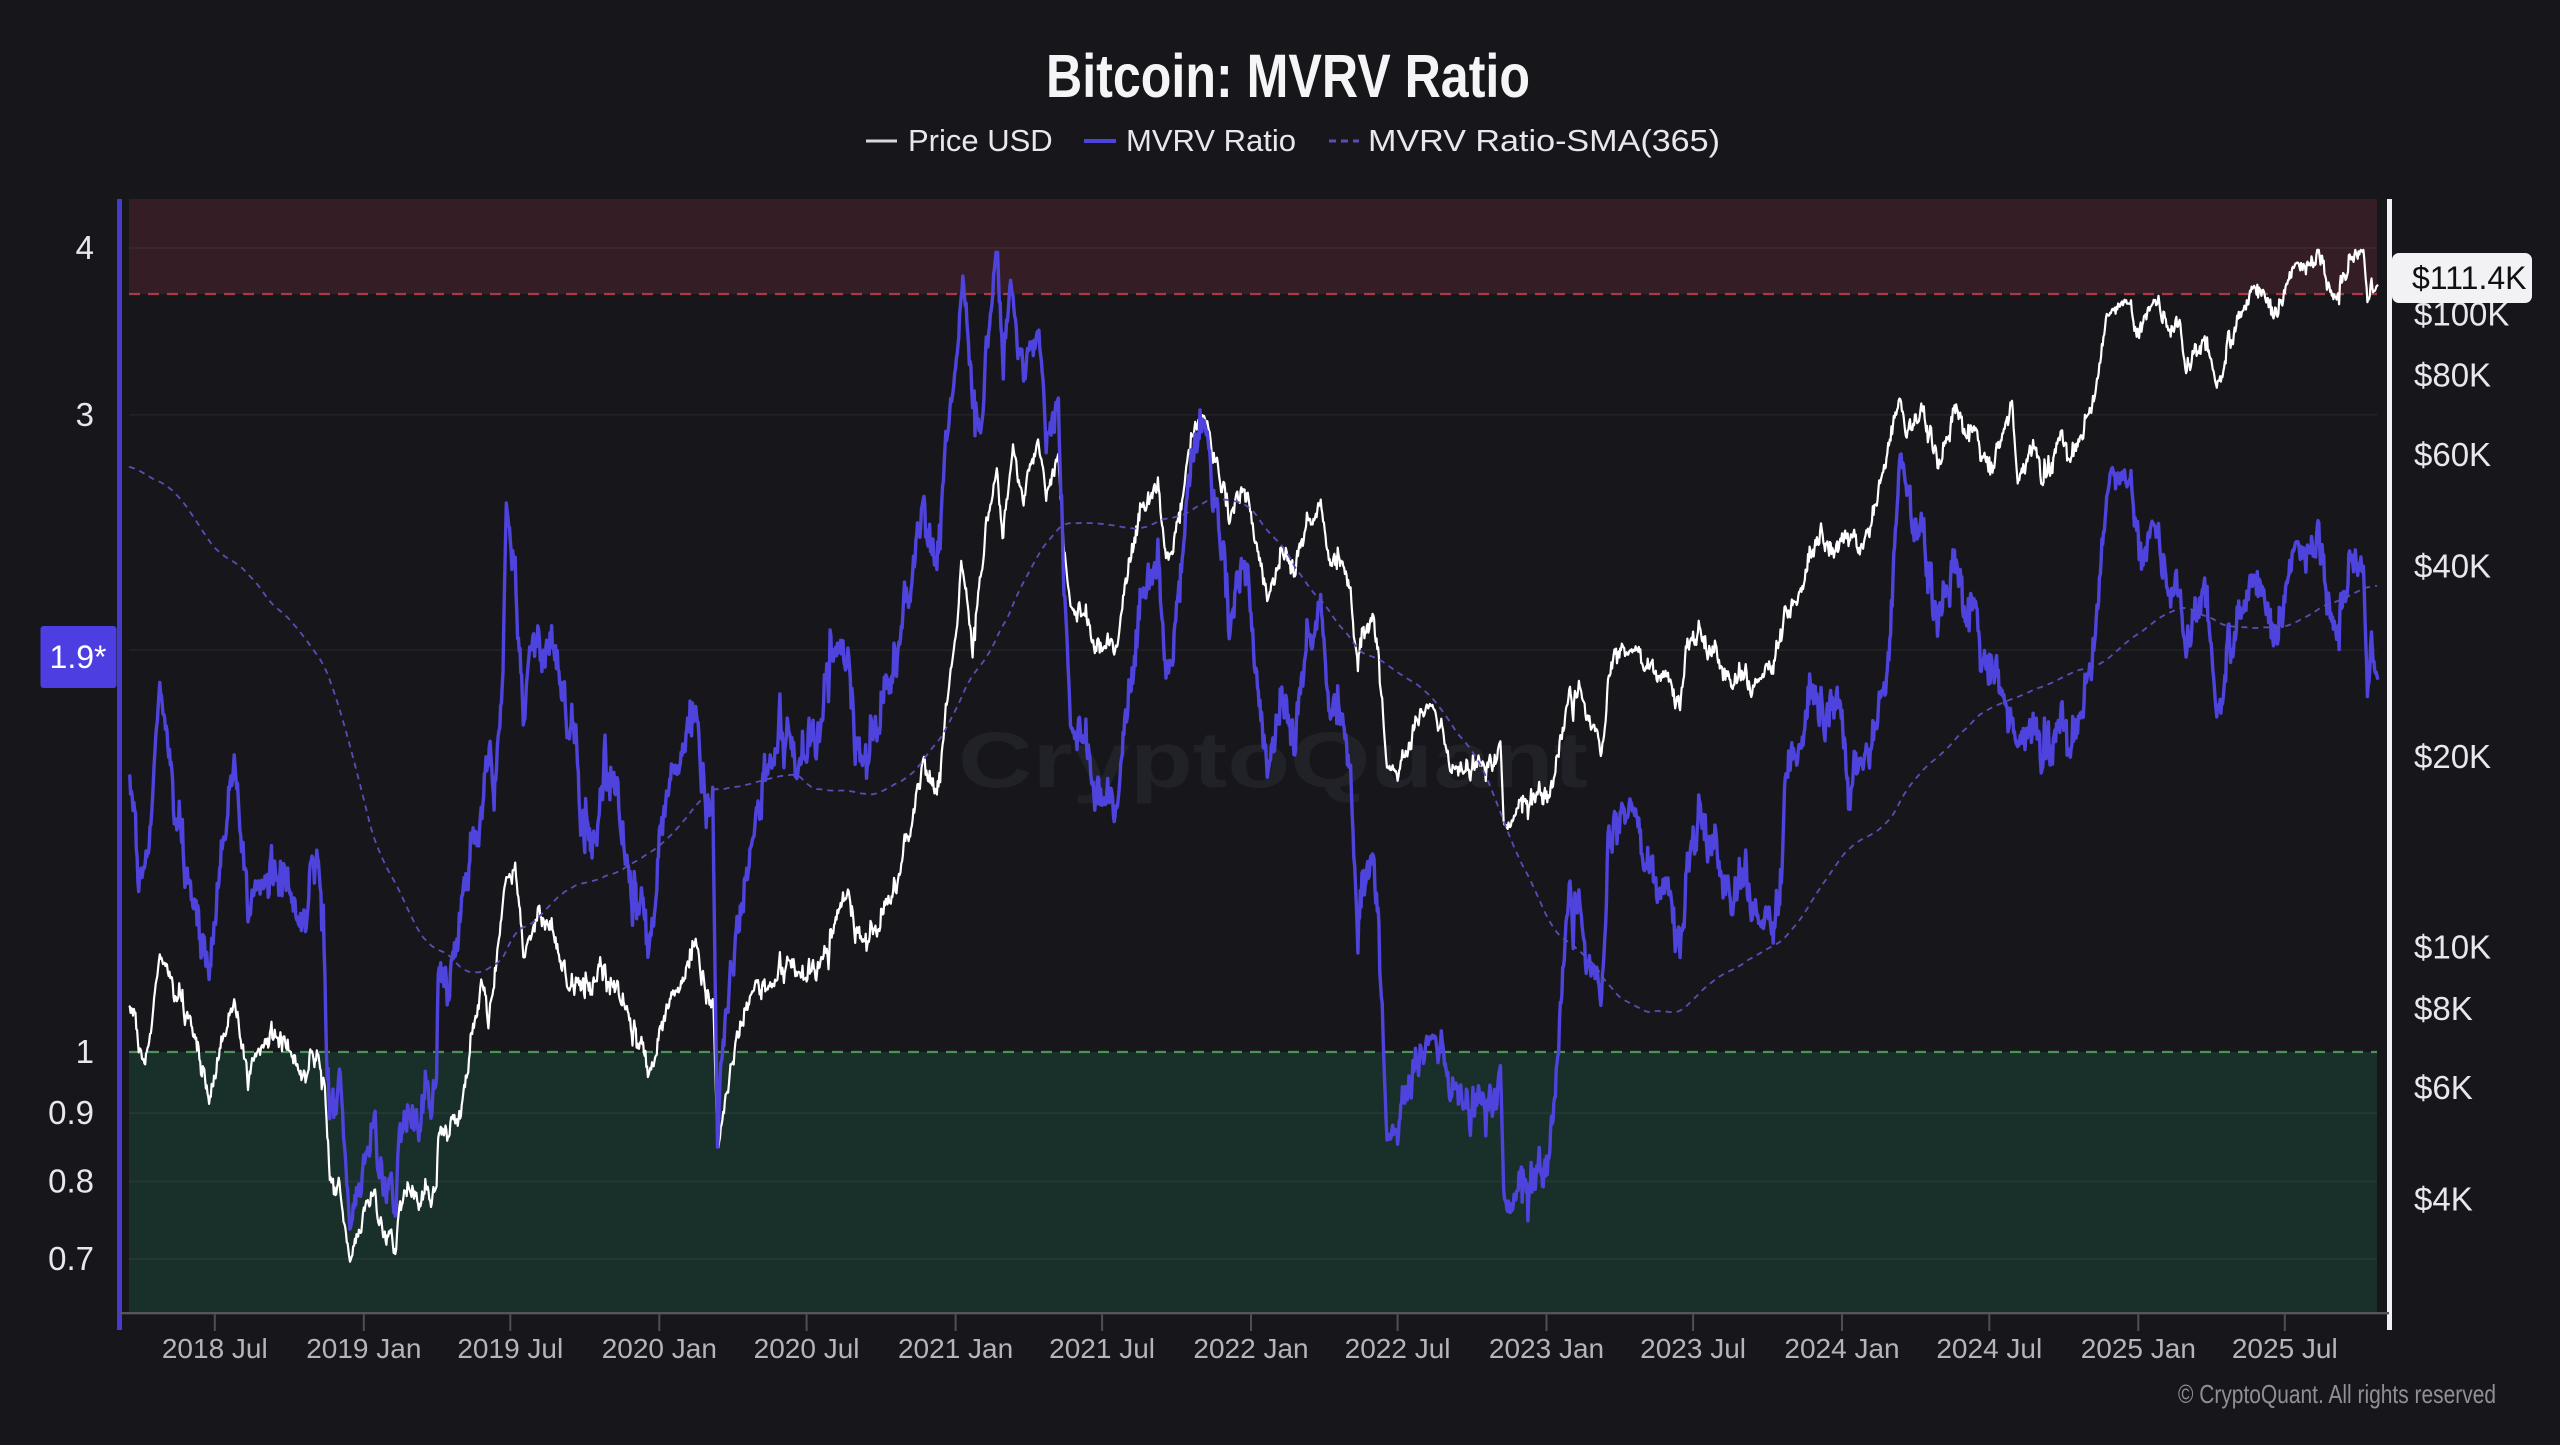 The width and height of the screenshot is (2560, 1445). Describe the element at coordinates (2452, 756) in the screenshot. I see `svg-text: $20K` at that location.